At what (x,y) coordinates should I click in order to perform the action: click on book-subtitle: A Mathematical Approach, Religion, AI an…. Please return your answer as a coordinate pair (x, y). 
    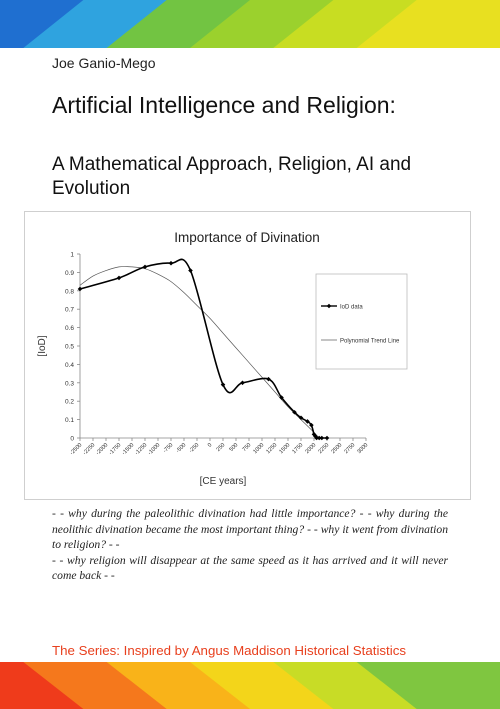
    Looking at the image, I should click on (232, 176).